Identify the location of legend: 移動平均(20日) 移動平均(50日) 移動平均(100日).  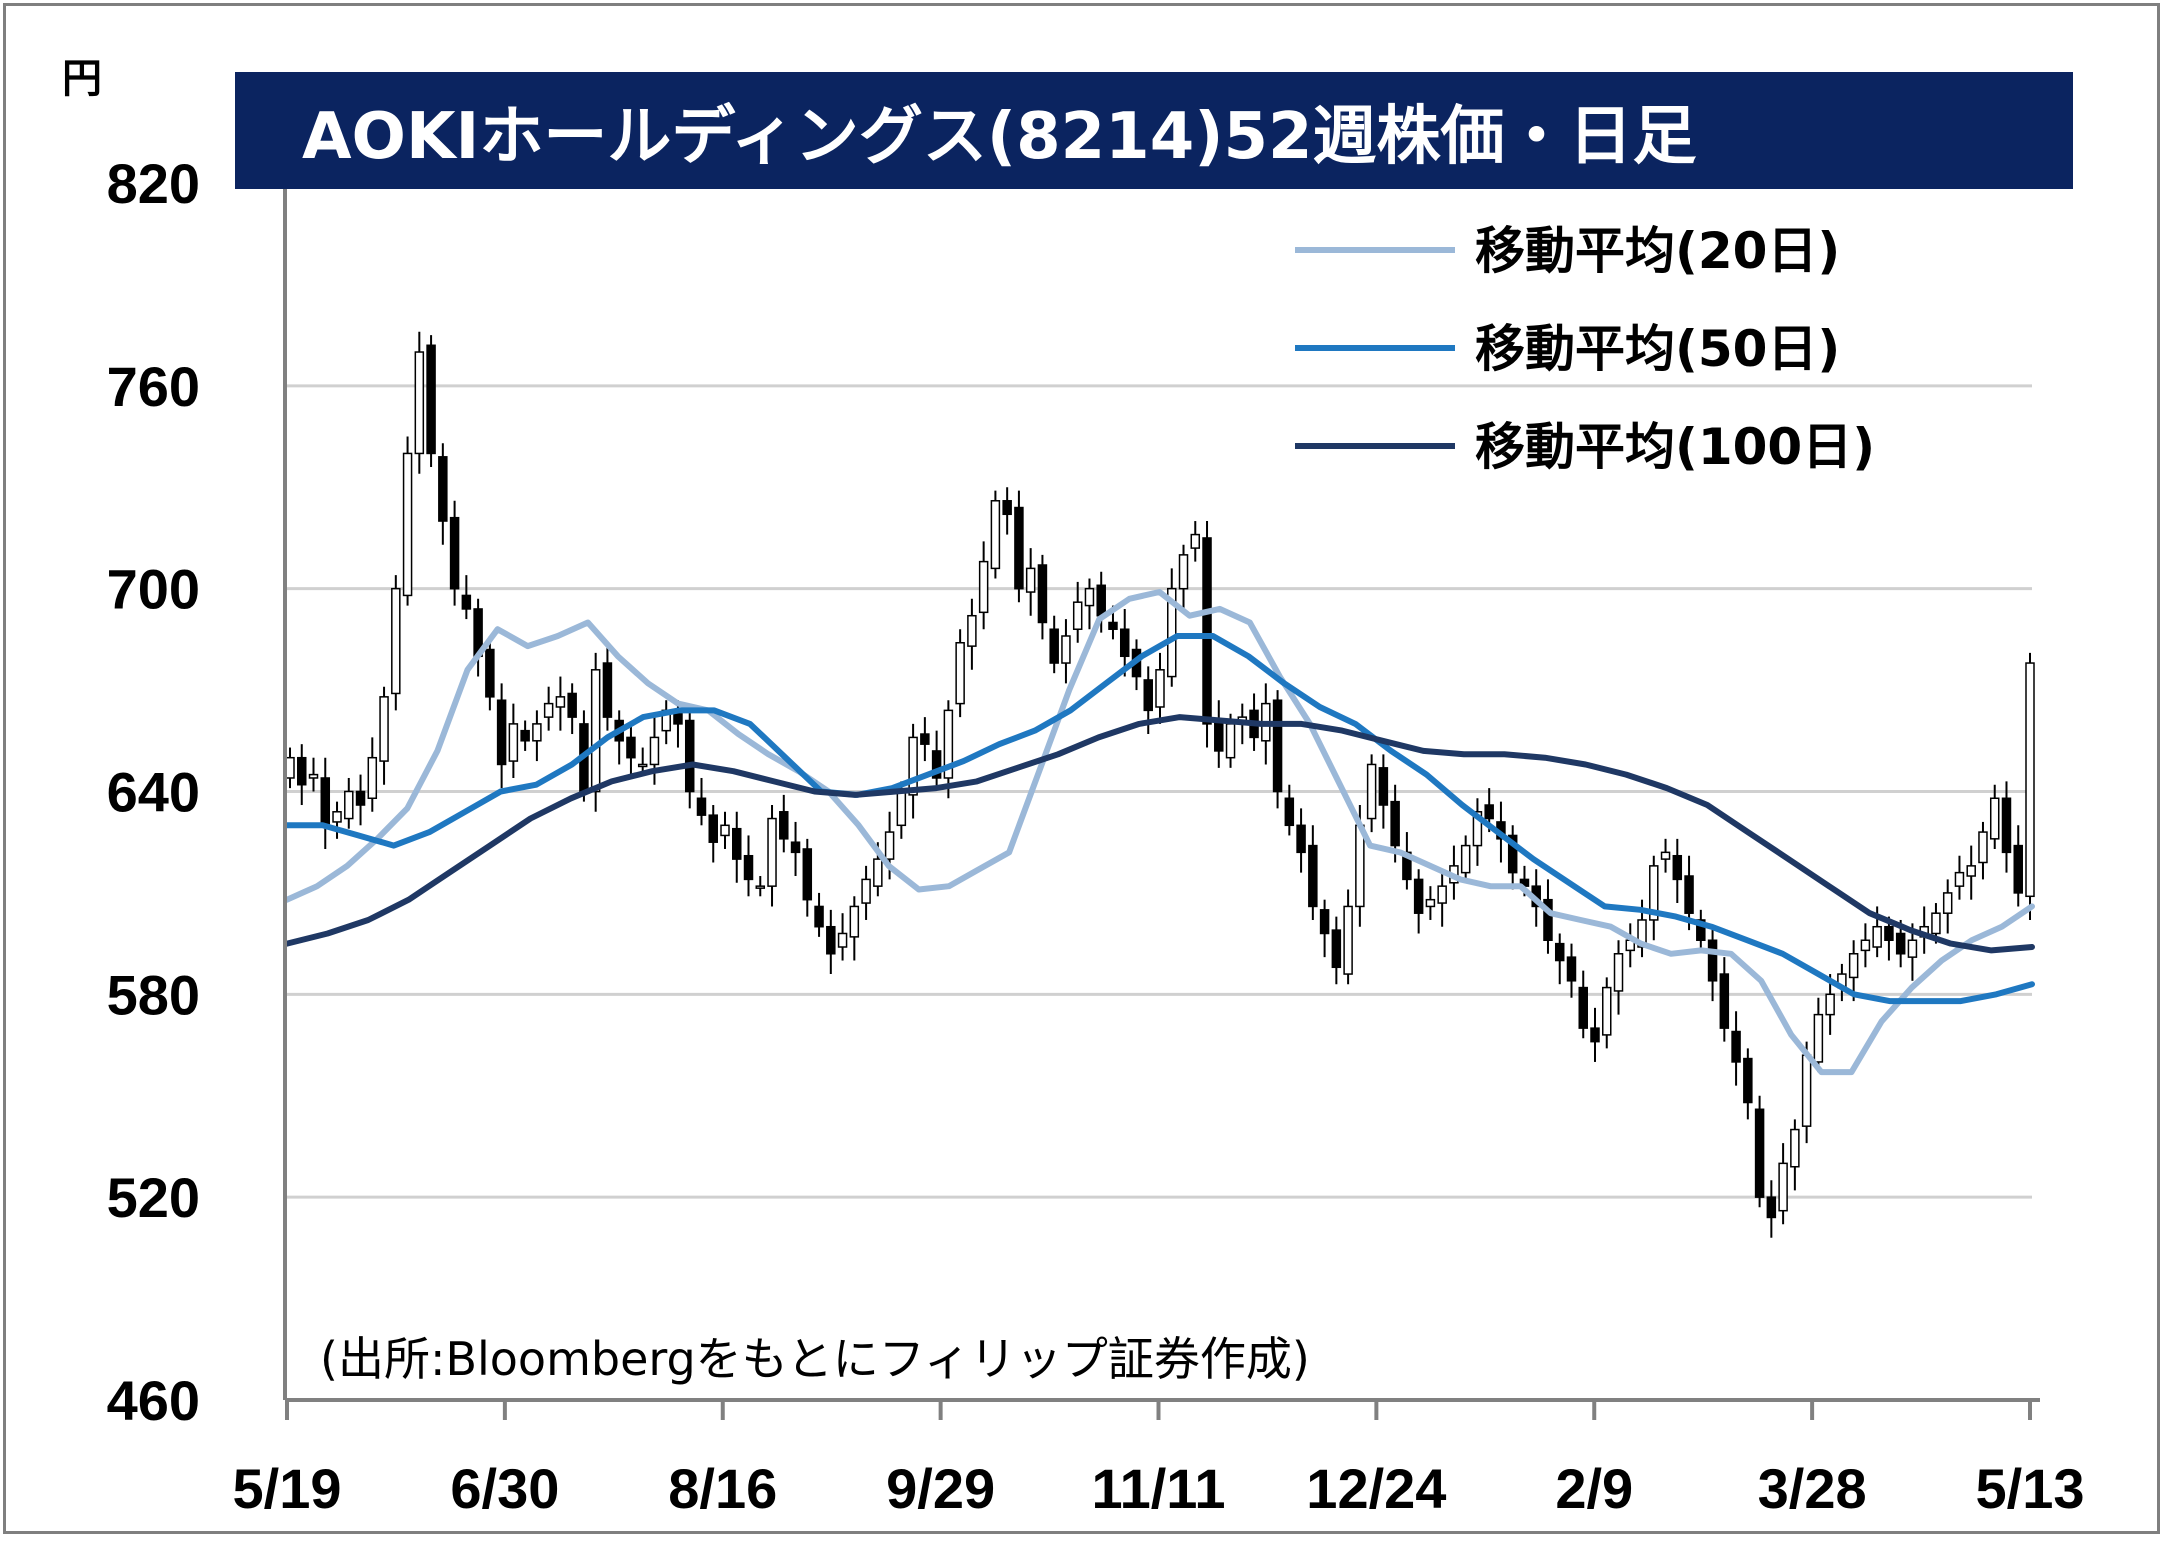
(1585, 349).